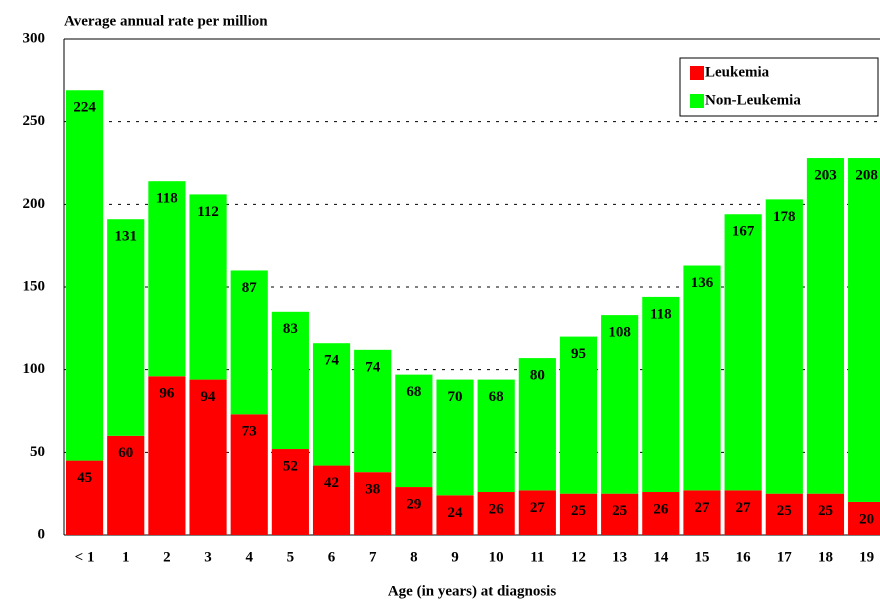 This screenshot has width=880, height=603. I want to click on x-tick-label: 9, so click(455, 557).